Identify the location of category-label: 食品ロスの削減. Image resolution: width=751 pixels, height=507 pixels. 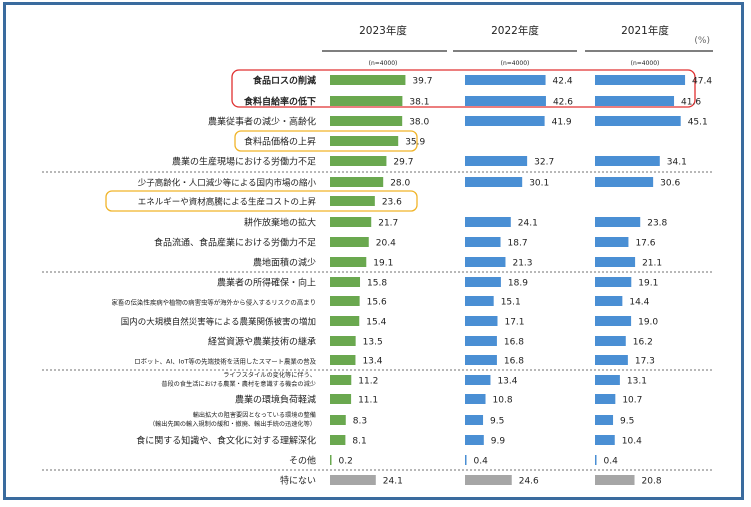
(284, 81).